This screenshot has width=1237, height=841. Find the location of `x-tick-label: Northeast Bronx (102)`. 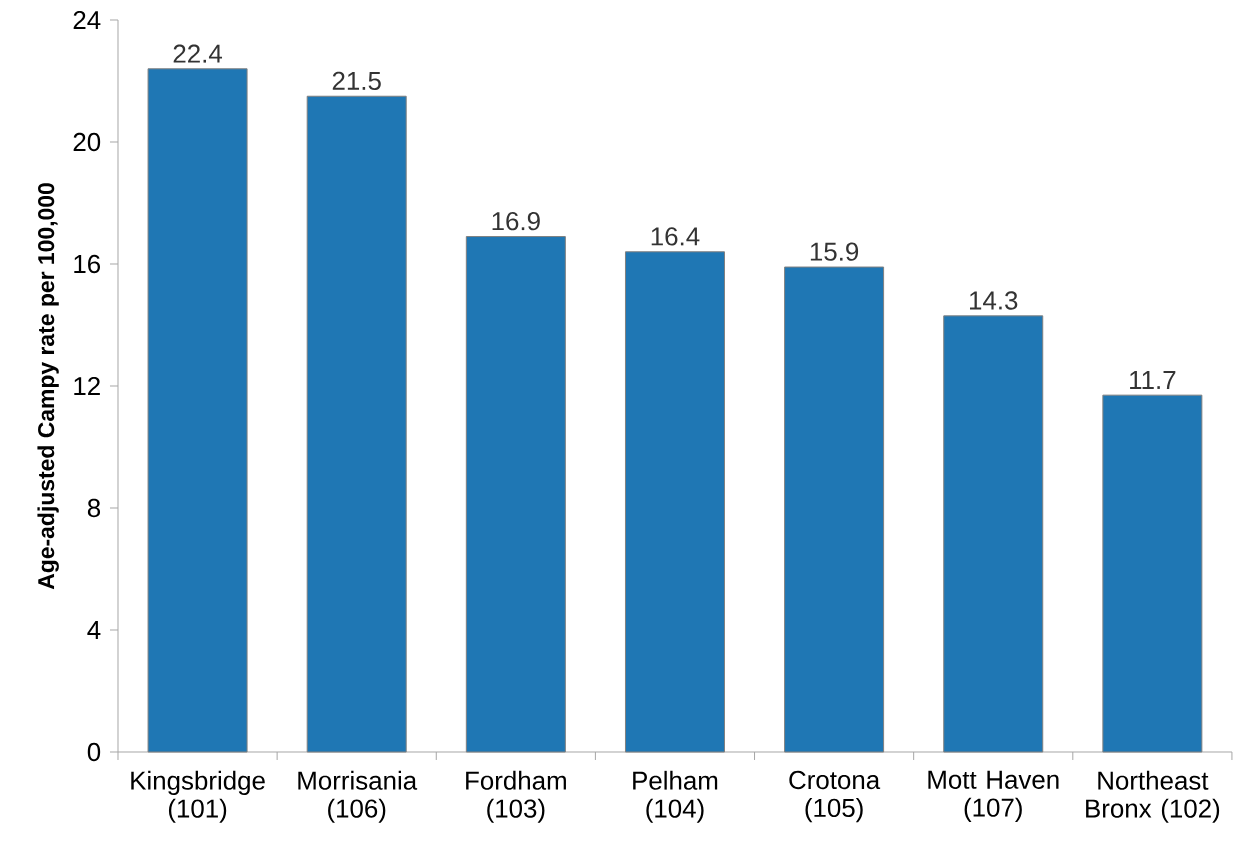

x-tick-label: Northeast Bronx (102) is located at coordinates (1153, 796).